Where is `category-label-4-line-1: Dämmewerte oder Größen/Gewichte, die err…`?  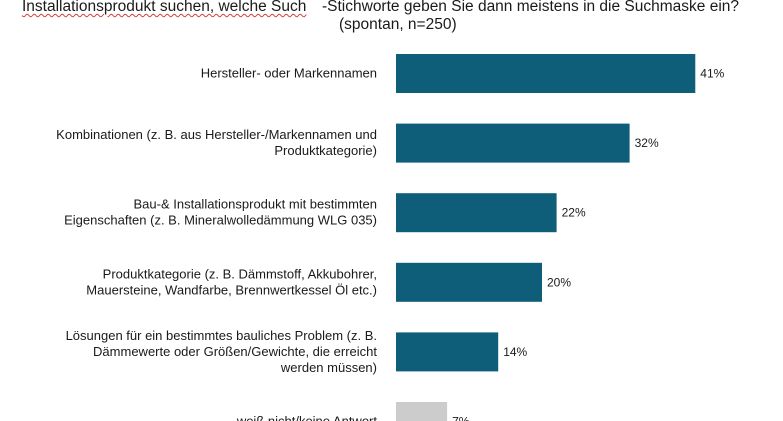 category-label-4-line-1: Dämmewerte oder Größen/Gewichte, die err… is located at coordinates (235, 351).